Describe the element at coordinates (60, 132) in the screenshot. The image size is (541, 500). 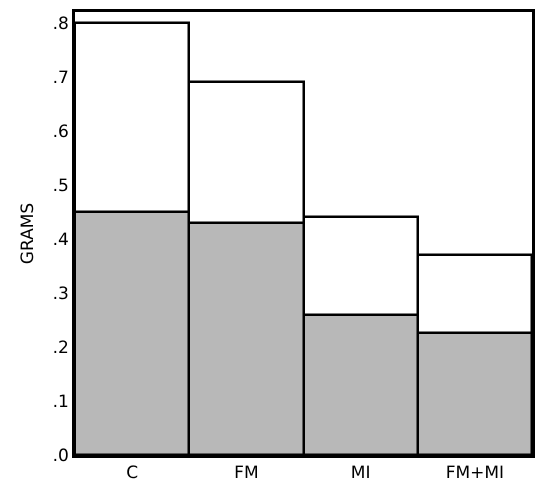
I see `y-tick-label: .6` at that location.